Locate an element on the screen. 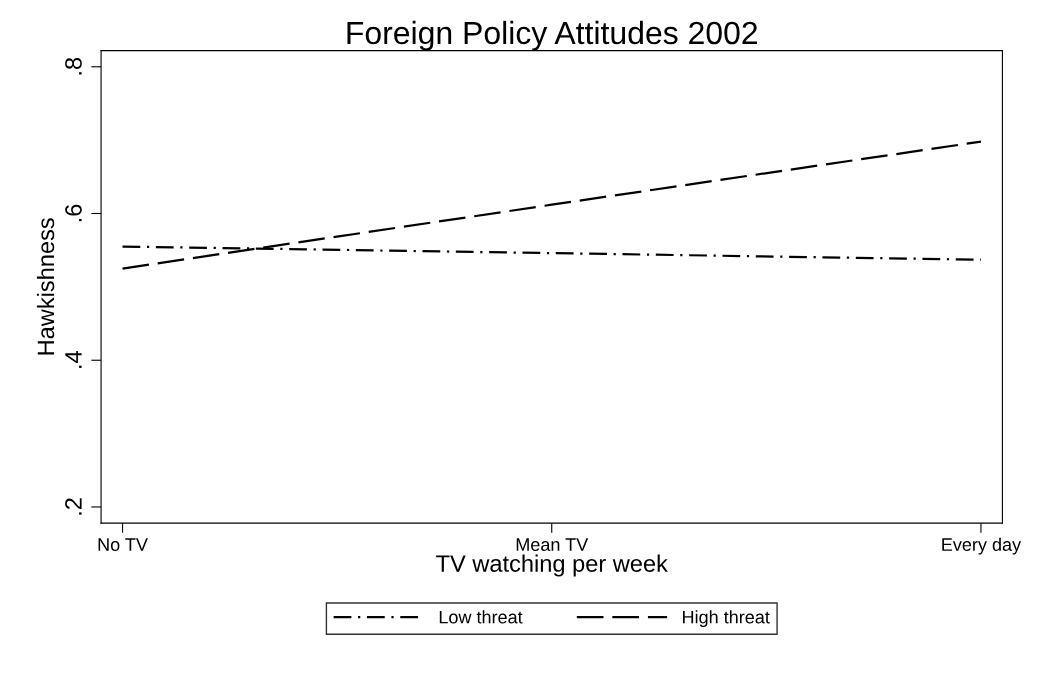 This screenshot has width=1042, height=675. legend-label: High threat is located at coordinates (726, 619).